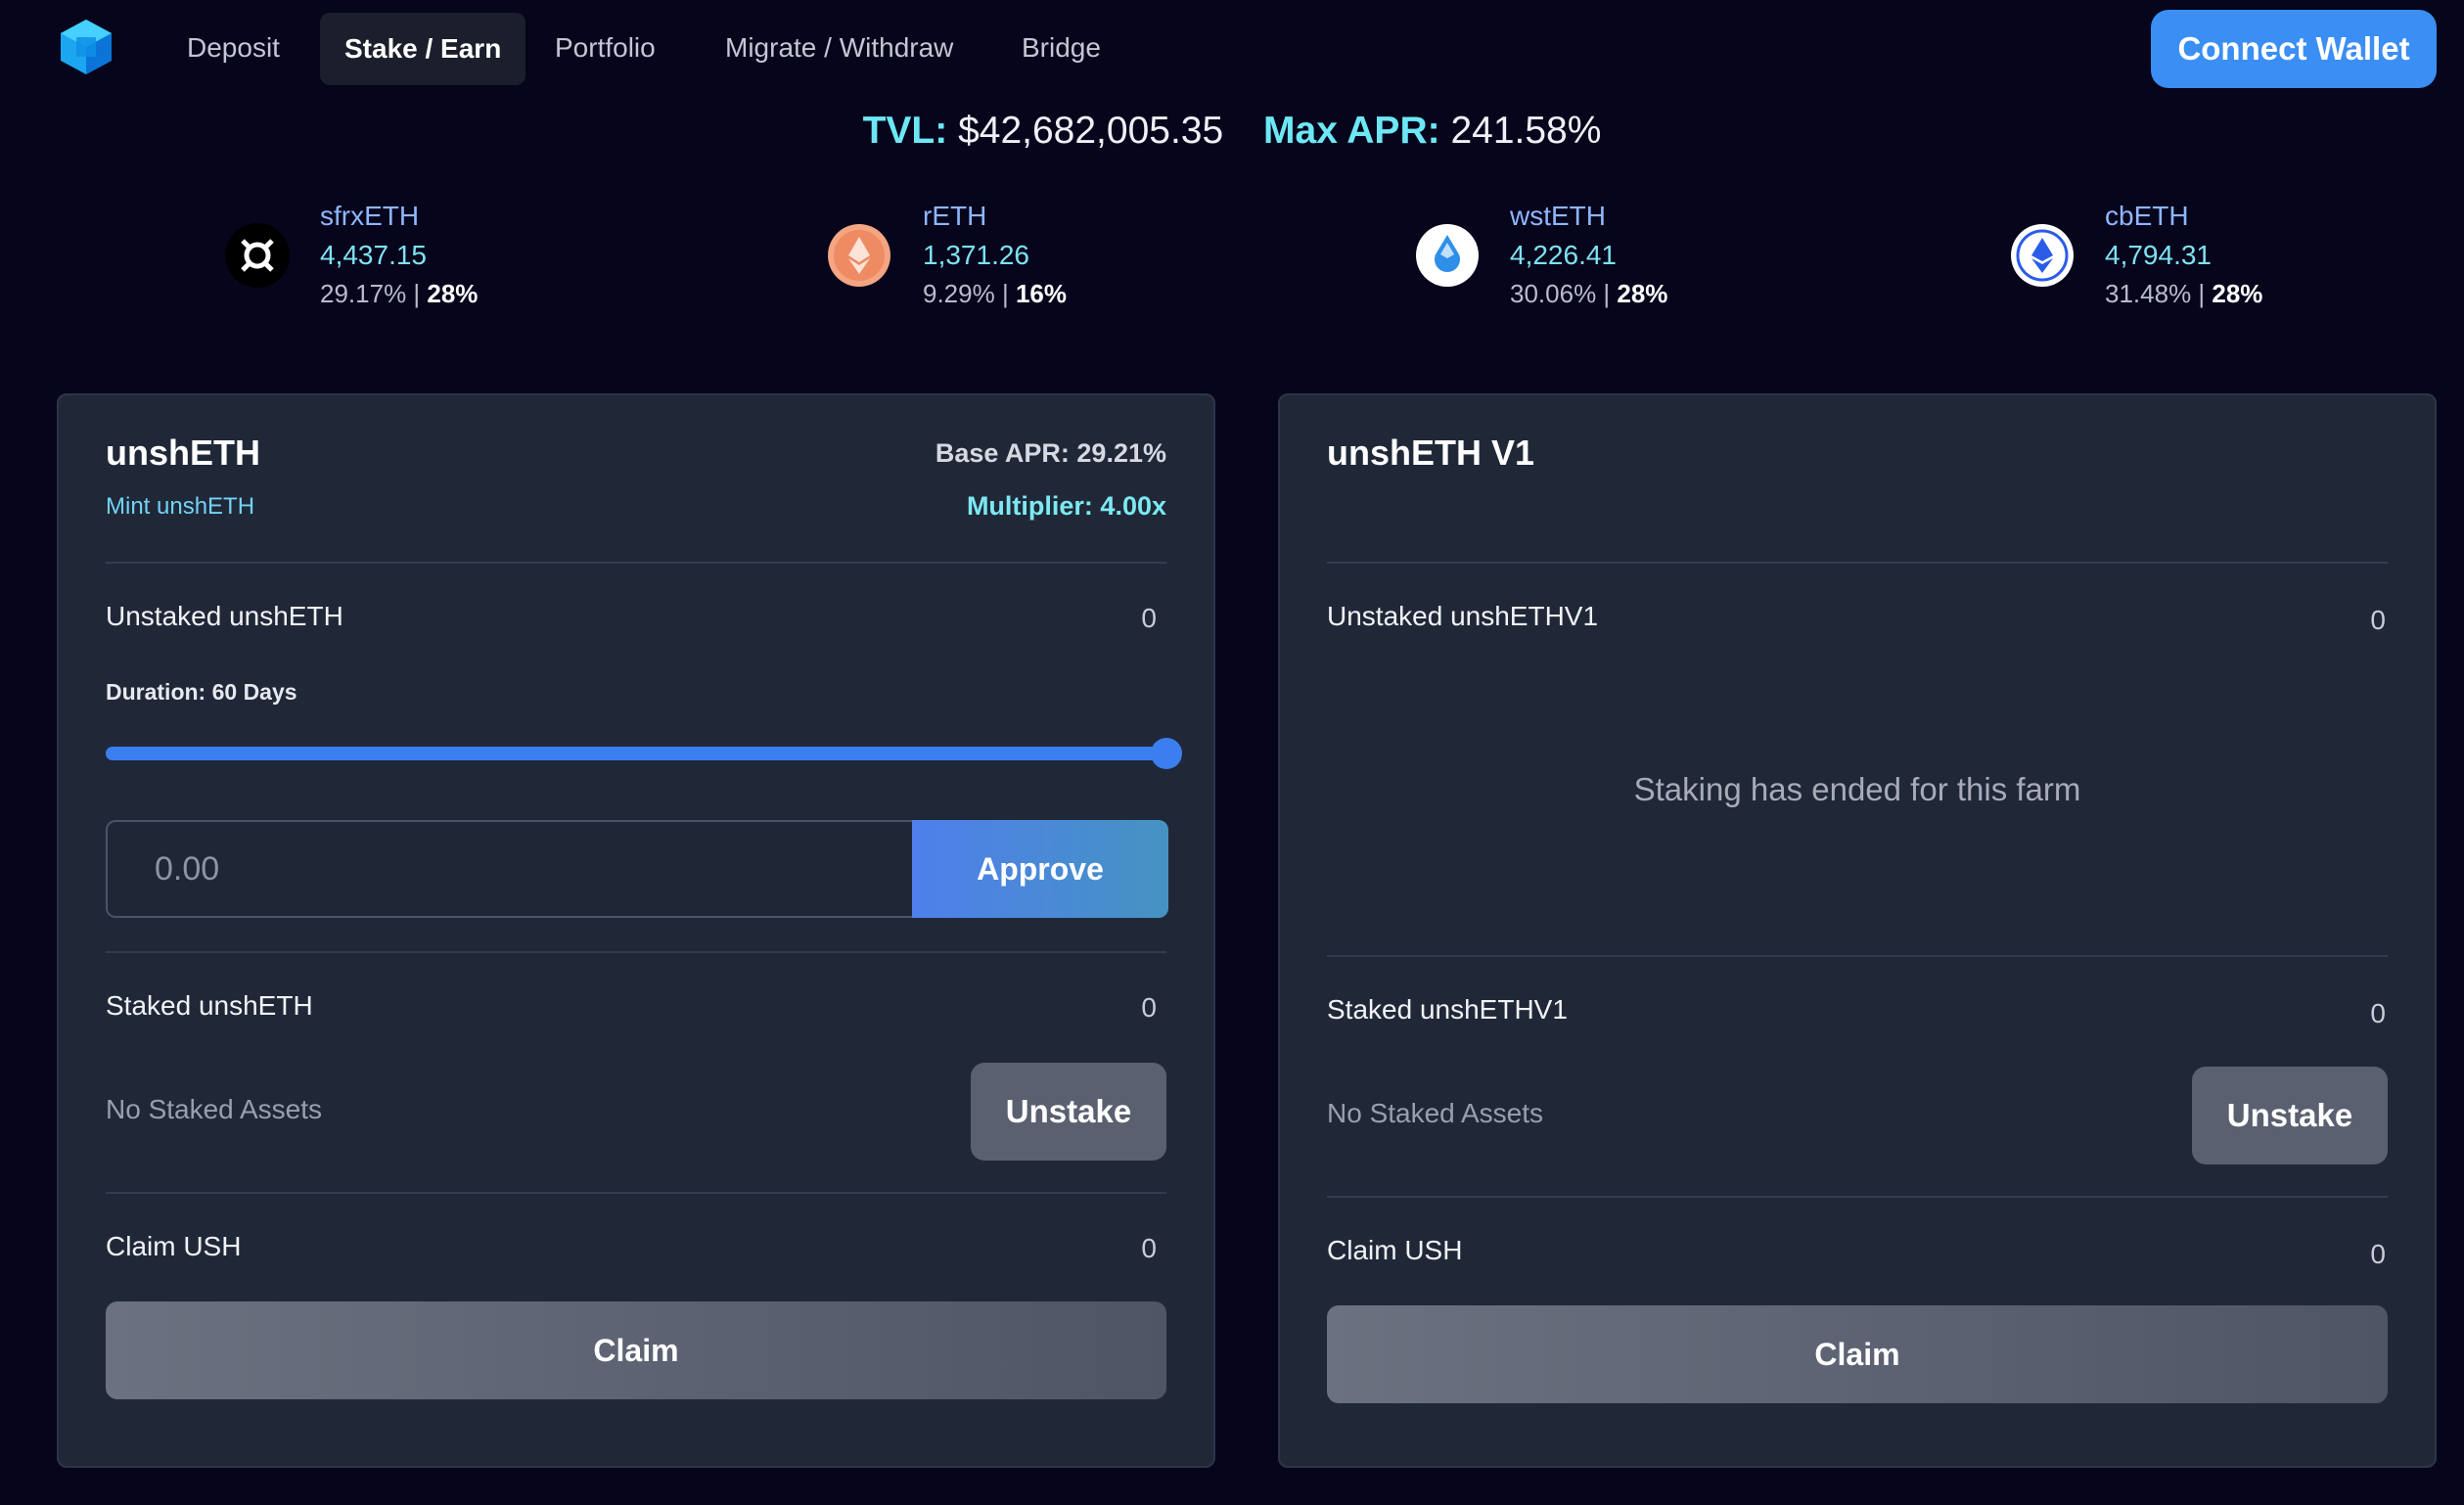  Describe the element at coordinates (955, 216) in the screenshot. I see `token-name: rETH` at that location.